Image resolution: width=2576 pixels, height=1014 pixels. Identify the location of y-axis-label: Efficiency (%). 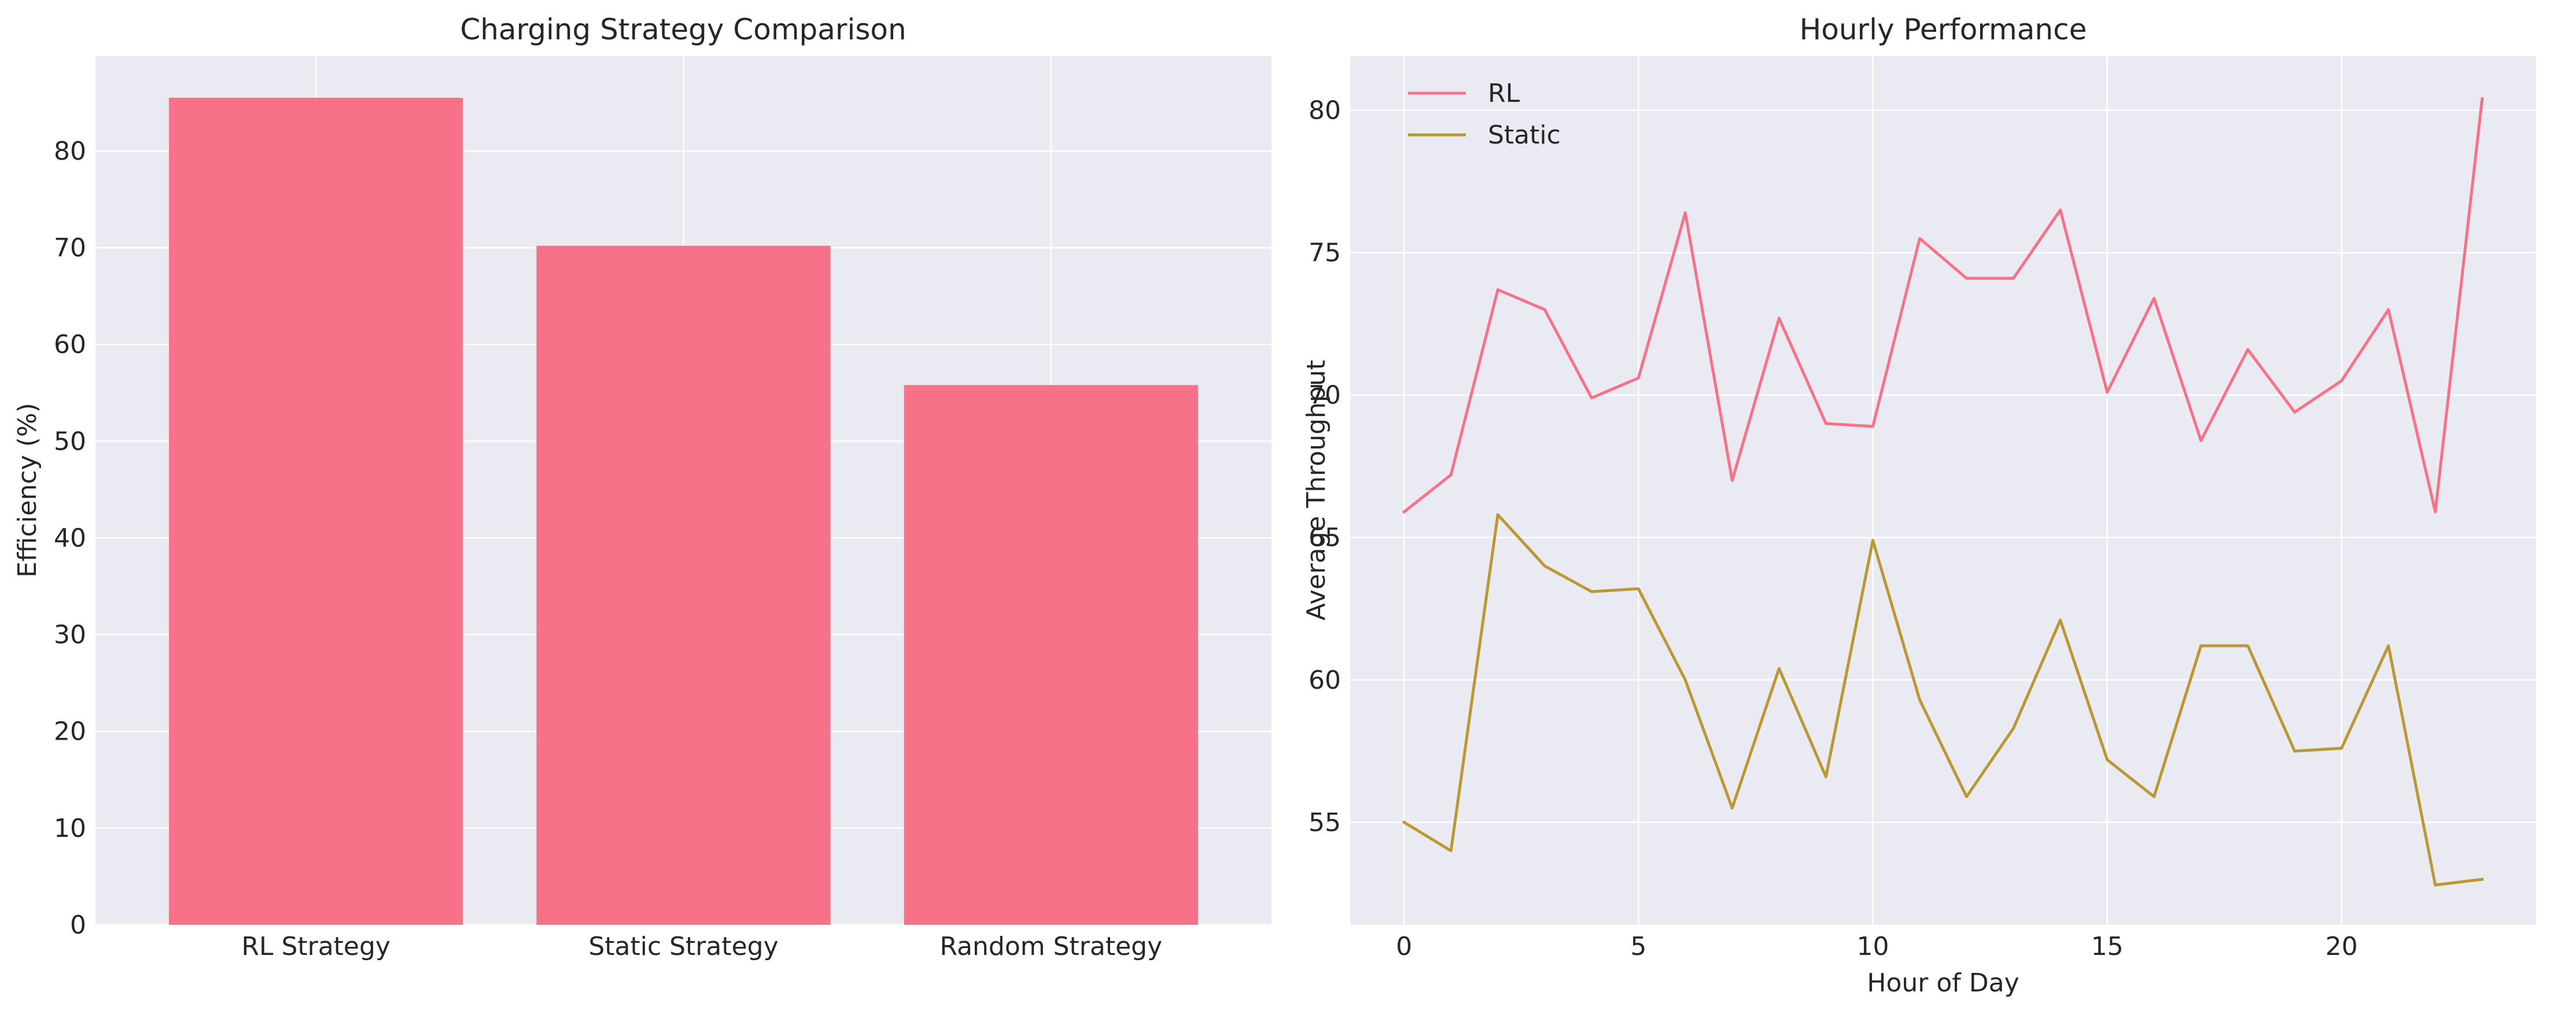
(27, 490).